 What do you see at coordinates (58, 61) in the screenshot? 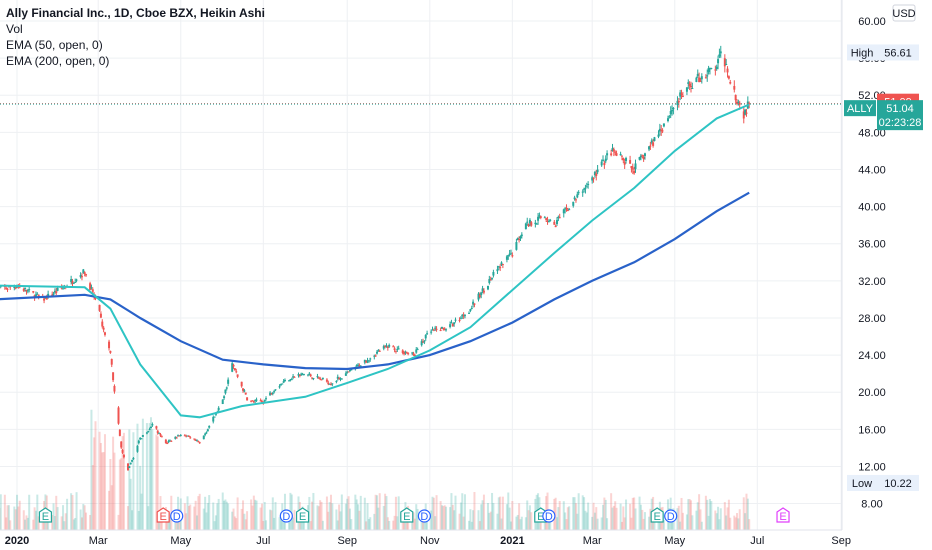
I see `ema200-indicator-label: EMA (200, open, 0)` at bounding box center [58, 61].